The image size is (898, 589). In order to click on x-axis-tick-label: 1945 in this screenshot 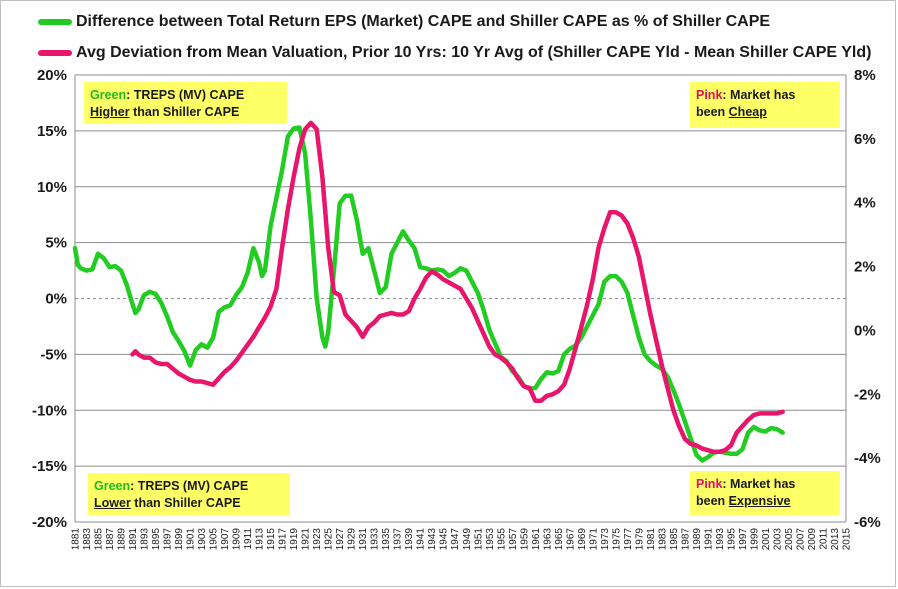, I will do `click(444, 539)`.